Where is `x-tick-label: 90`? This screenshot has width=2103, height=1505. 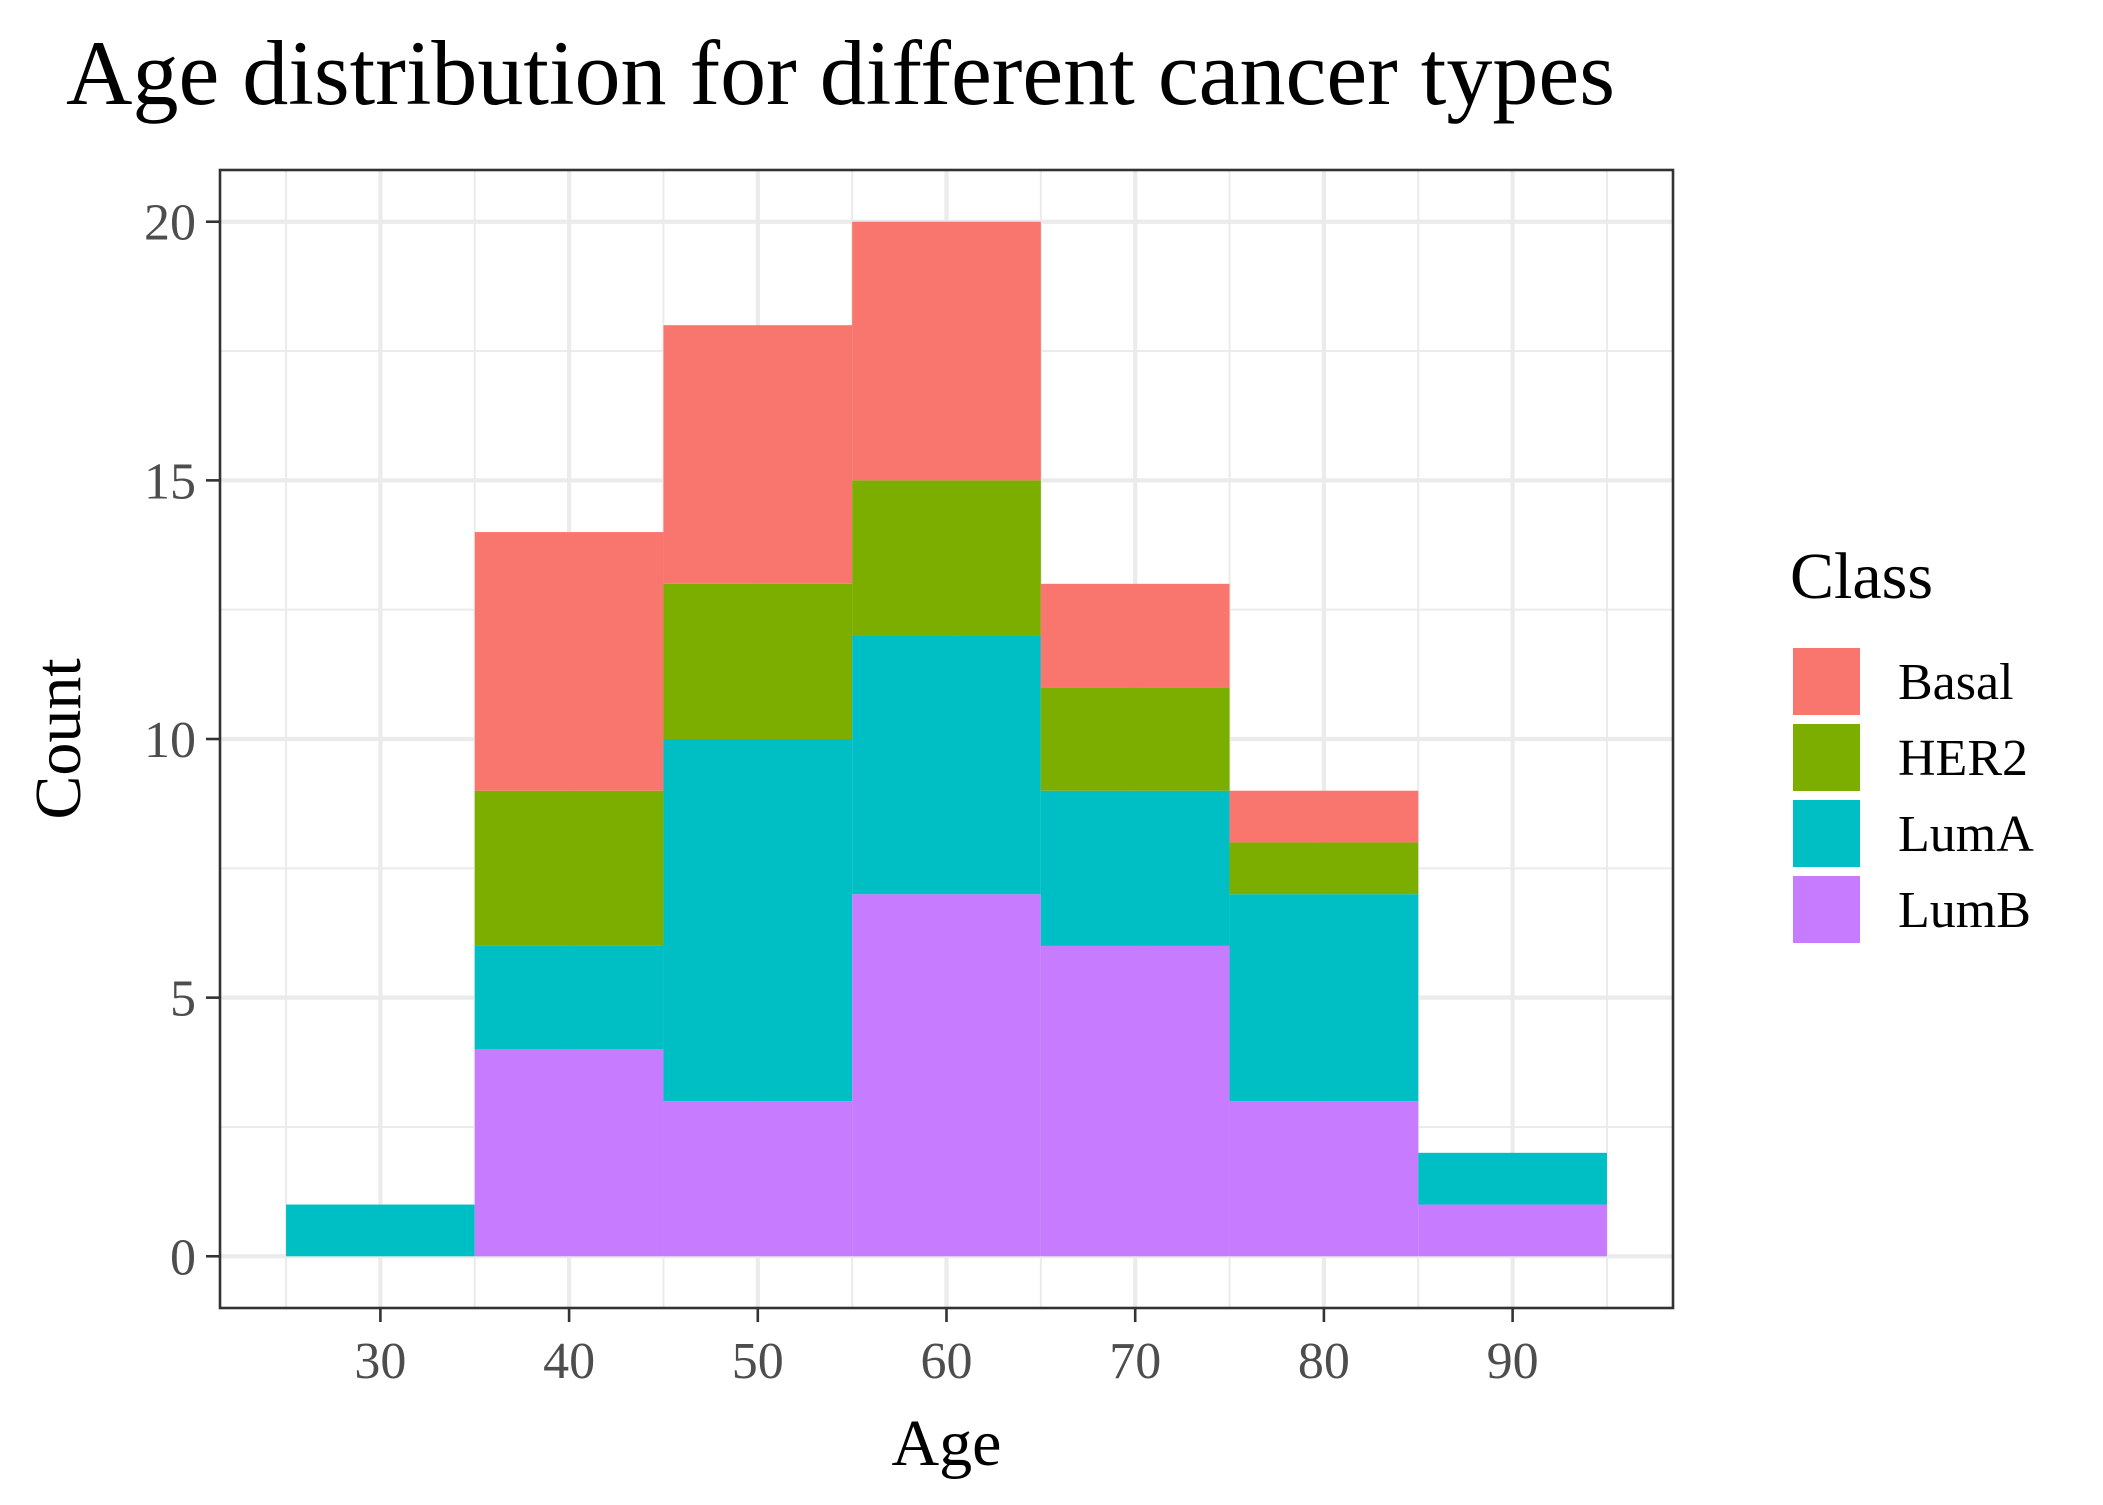 x-tick-label: 90 is located at coordinates (1513, 1361).